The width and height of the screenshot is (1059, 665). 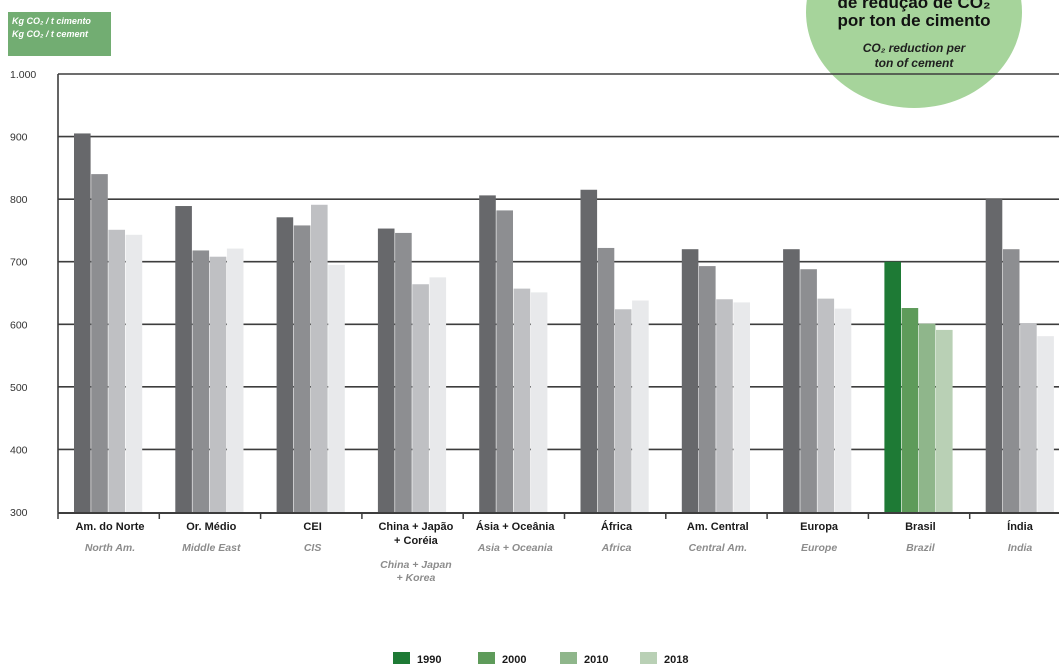 What do you see at coordinates (568, 658) in the screenshot?
I see `legend-swatch-2010` at bounding box center [568, 658].